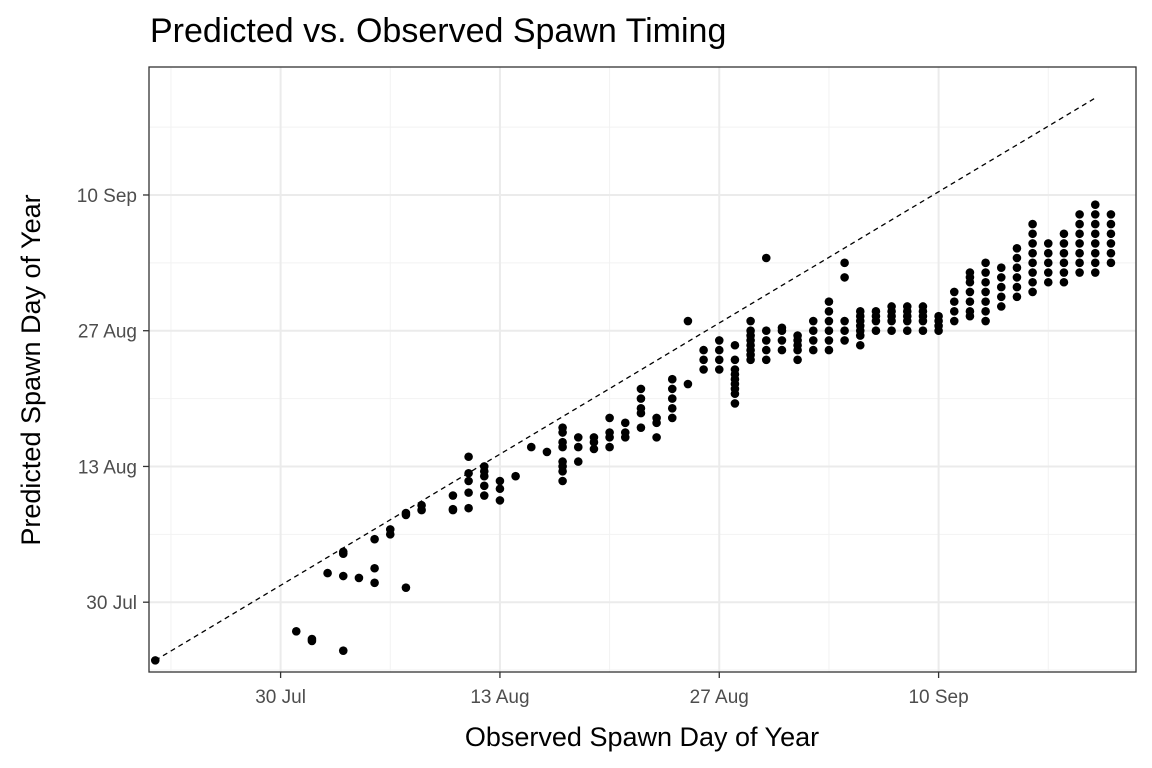 The height and width of the screenshot is (768, 1152). Describe the element at coordinates (111, 603) in the screenshot. I see `y-tick-label: 30 Jul` at that location.